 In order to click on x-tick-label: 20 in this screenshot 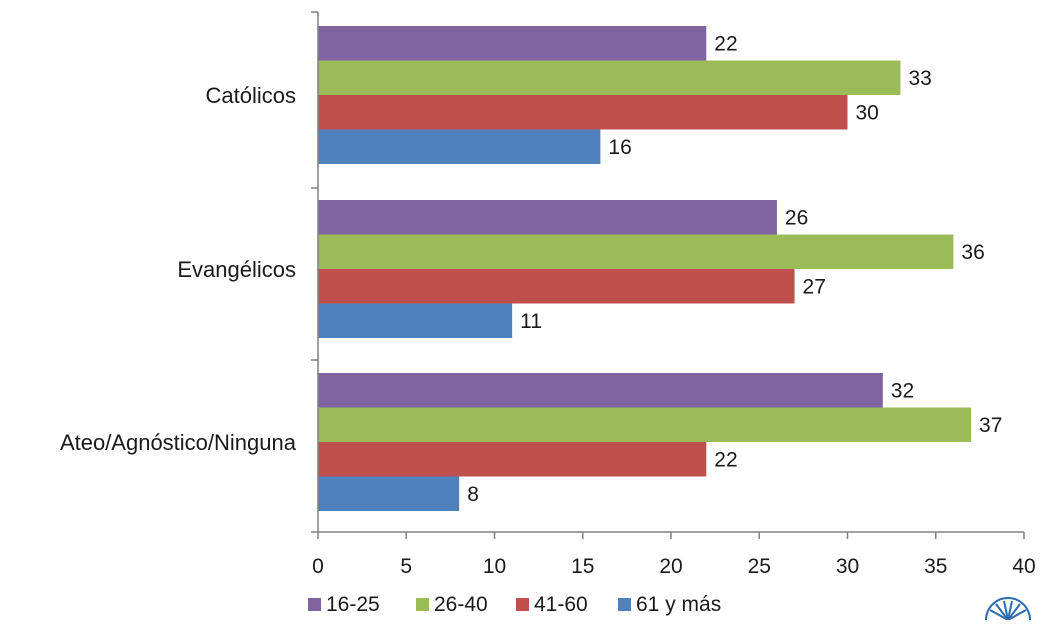, I will do `click(670, 566)`.